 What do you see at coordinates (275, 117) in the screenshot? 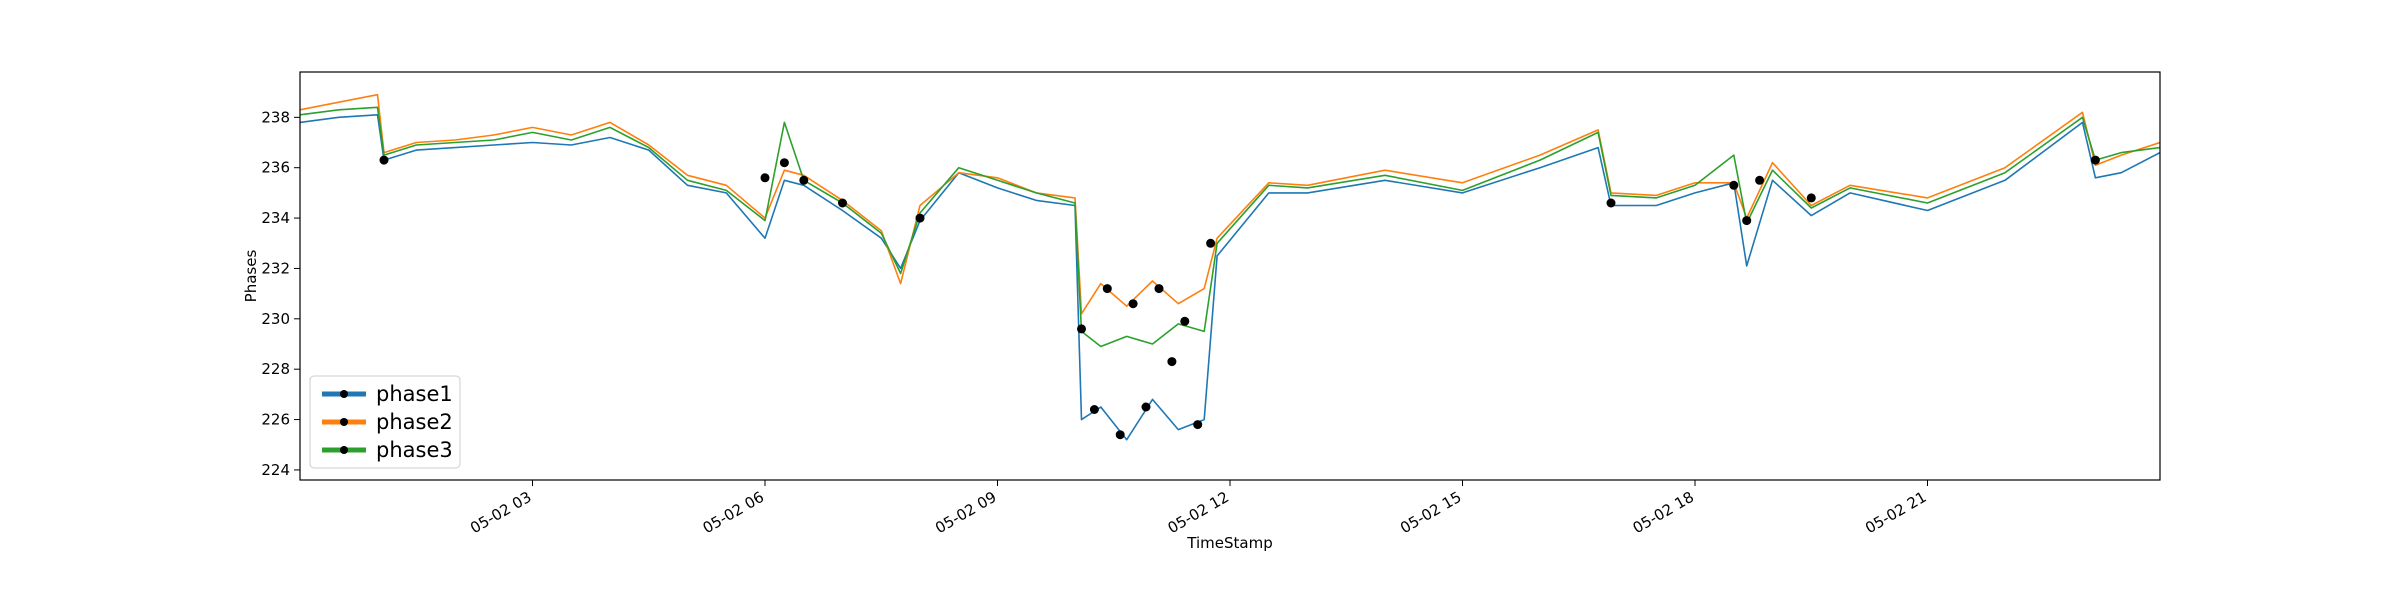
I see `y-tick-label: 238` at bounding box center [275, 117].